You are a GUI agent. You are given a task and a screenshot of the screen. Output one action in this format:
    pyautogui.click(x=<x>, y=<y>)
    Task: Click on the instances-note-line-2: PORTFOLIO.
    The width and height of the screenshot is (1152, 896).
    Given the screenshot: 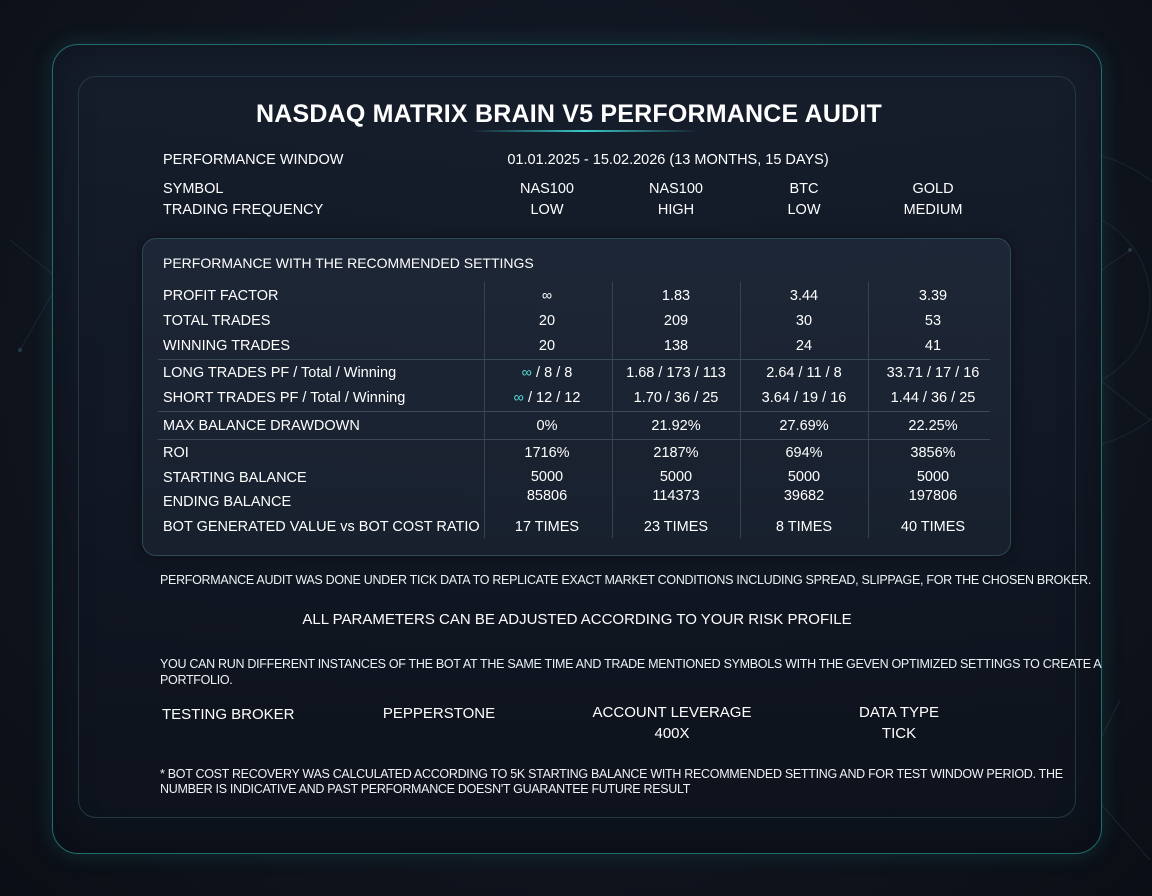 What is the action you would take?
    pyautogui.click(x=196, y=680)
    